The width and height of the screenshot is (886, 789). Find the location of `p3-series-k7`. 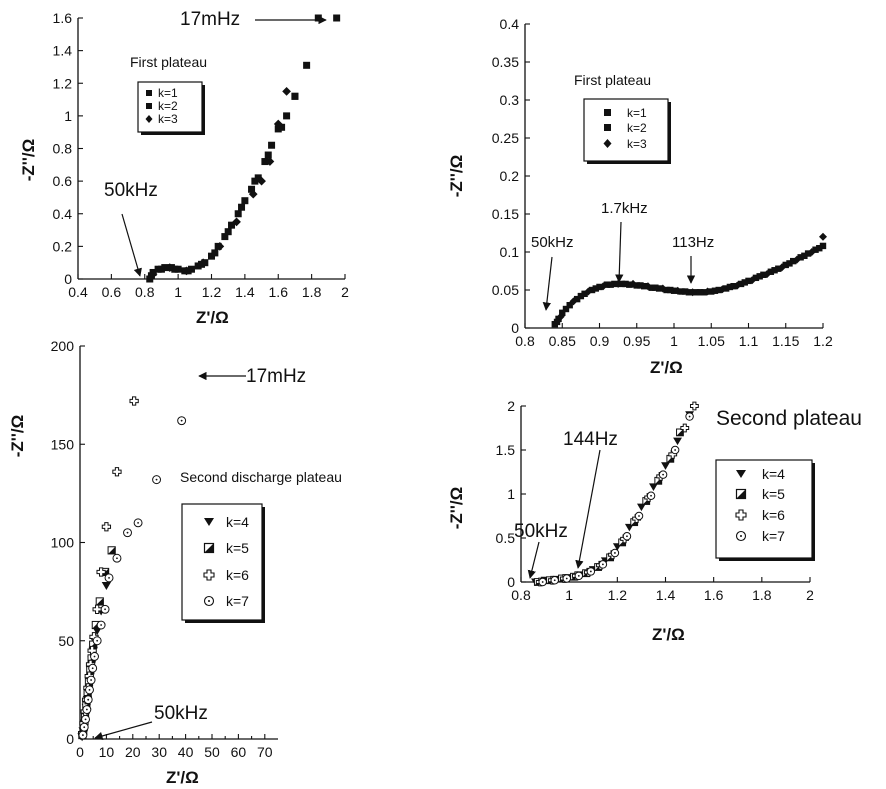

p3-series-k7 is located at coordinates (132, 578).